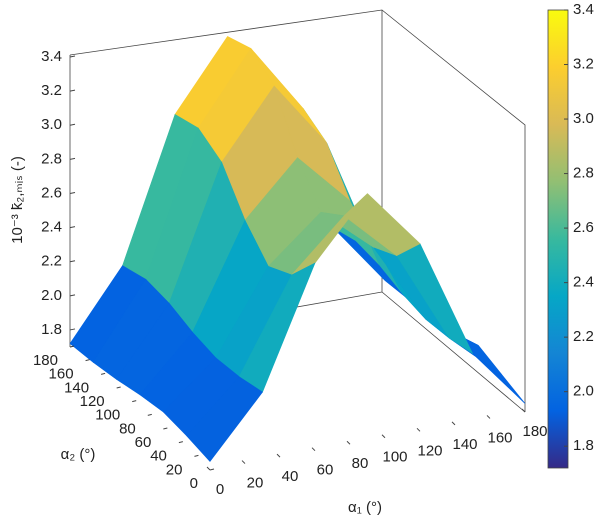 This screenshot has width=598, height=524. What do you see at coordinates (365, 507) in the screenshot?
I see `x-axis-label: α₁ (°)` at bounding box center [365, 507].